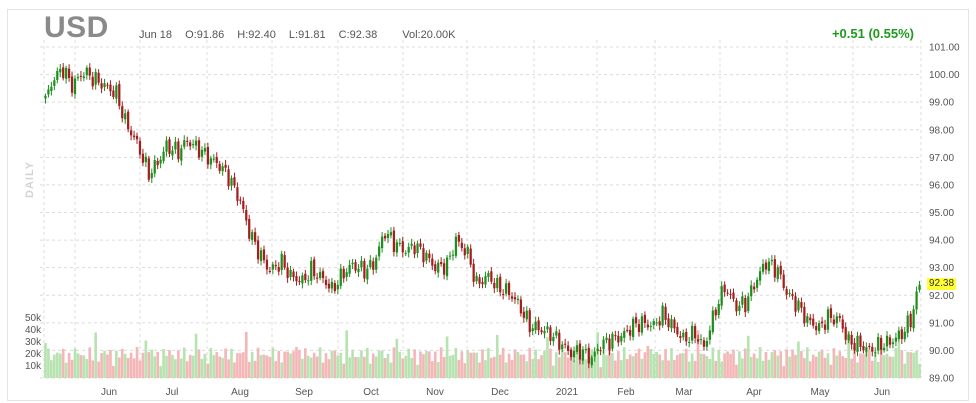 The image size is (976, 403). I want to click on volume-value: Vol:20.00K, so click(429, 35).